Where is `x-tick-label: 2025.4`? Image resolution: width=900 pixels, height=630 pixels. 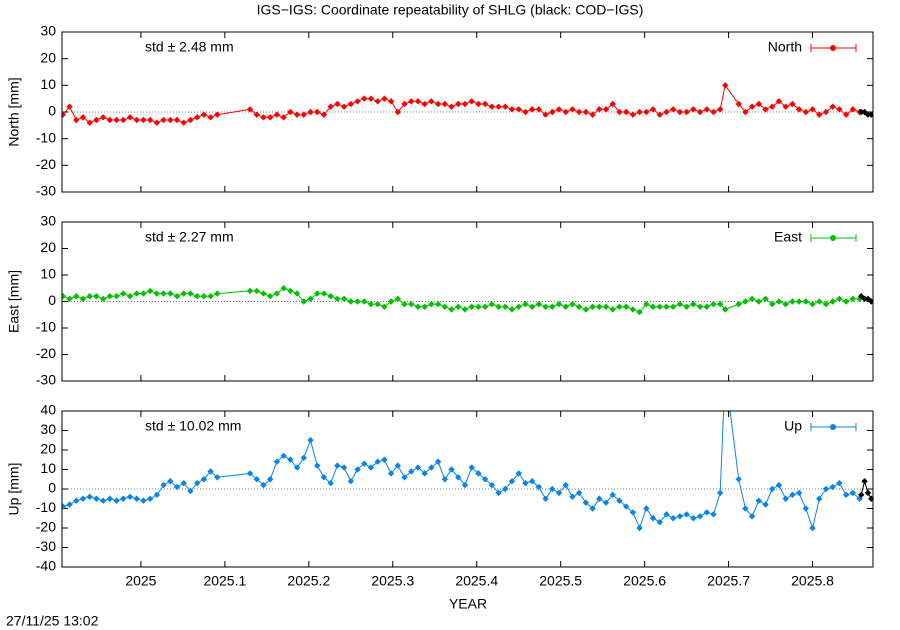
x-tick-label: 2025.4 is located at coordinates (476, 581).